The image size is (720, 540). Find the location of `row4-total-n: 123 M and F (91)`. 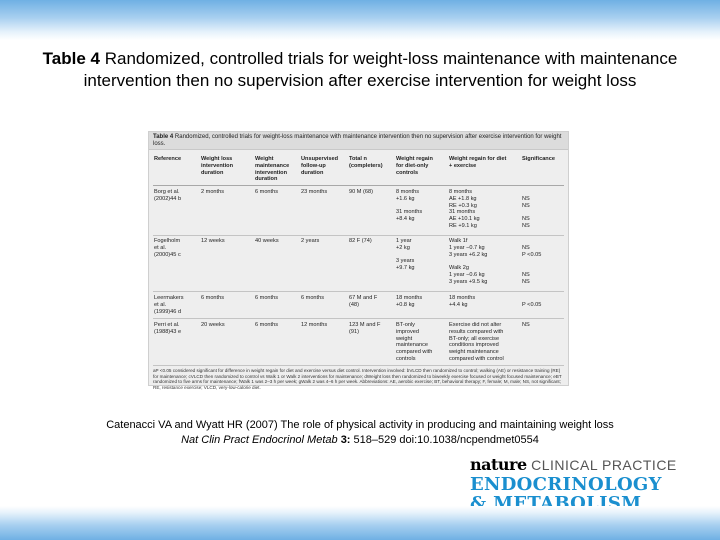

row4-total-n: 123 M and F (91) is located at coordinates (365, 328).